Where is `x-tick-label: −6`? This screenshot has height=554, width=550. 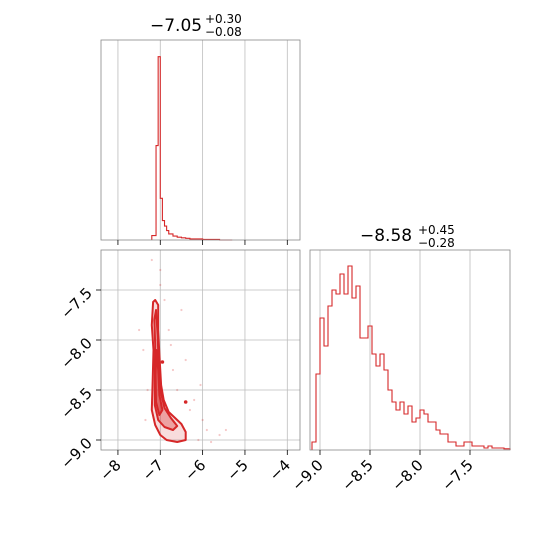 x-tick-label: −6 is located at coordinates (195, 470).